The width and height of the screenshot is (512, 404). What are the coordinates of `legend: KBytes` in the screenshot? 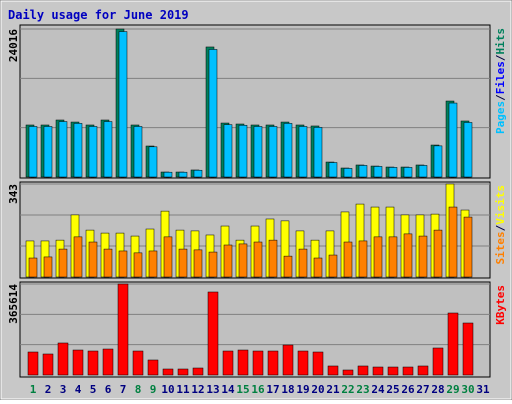 It's located at (500, 305).